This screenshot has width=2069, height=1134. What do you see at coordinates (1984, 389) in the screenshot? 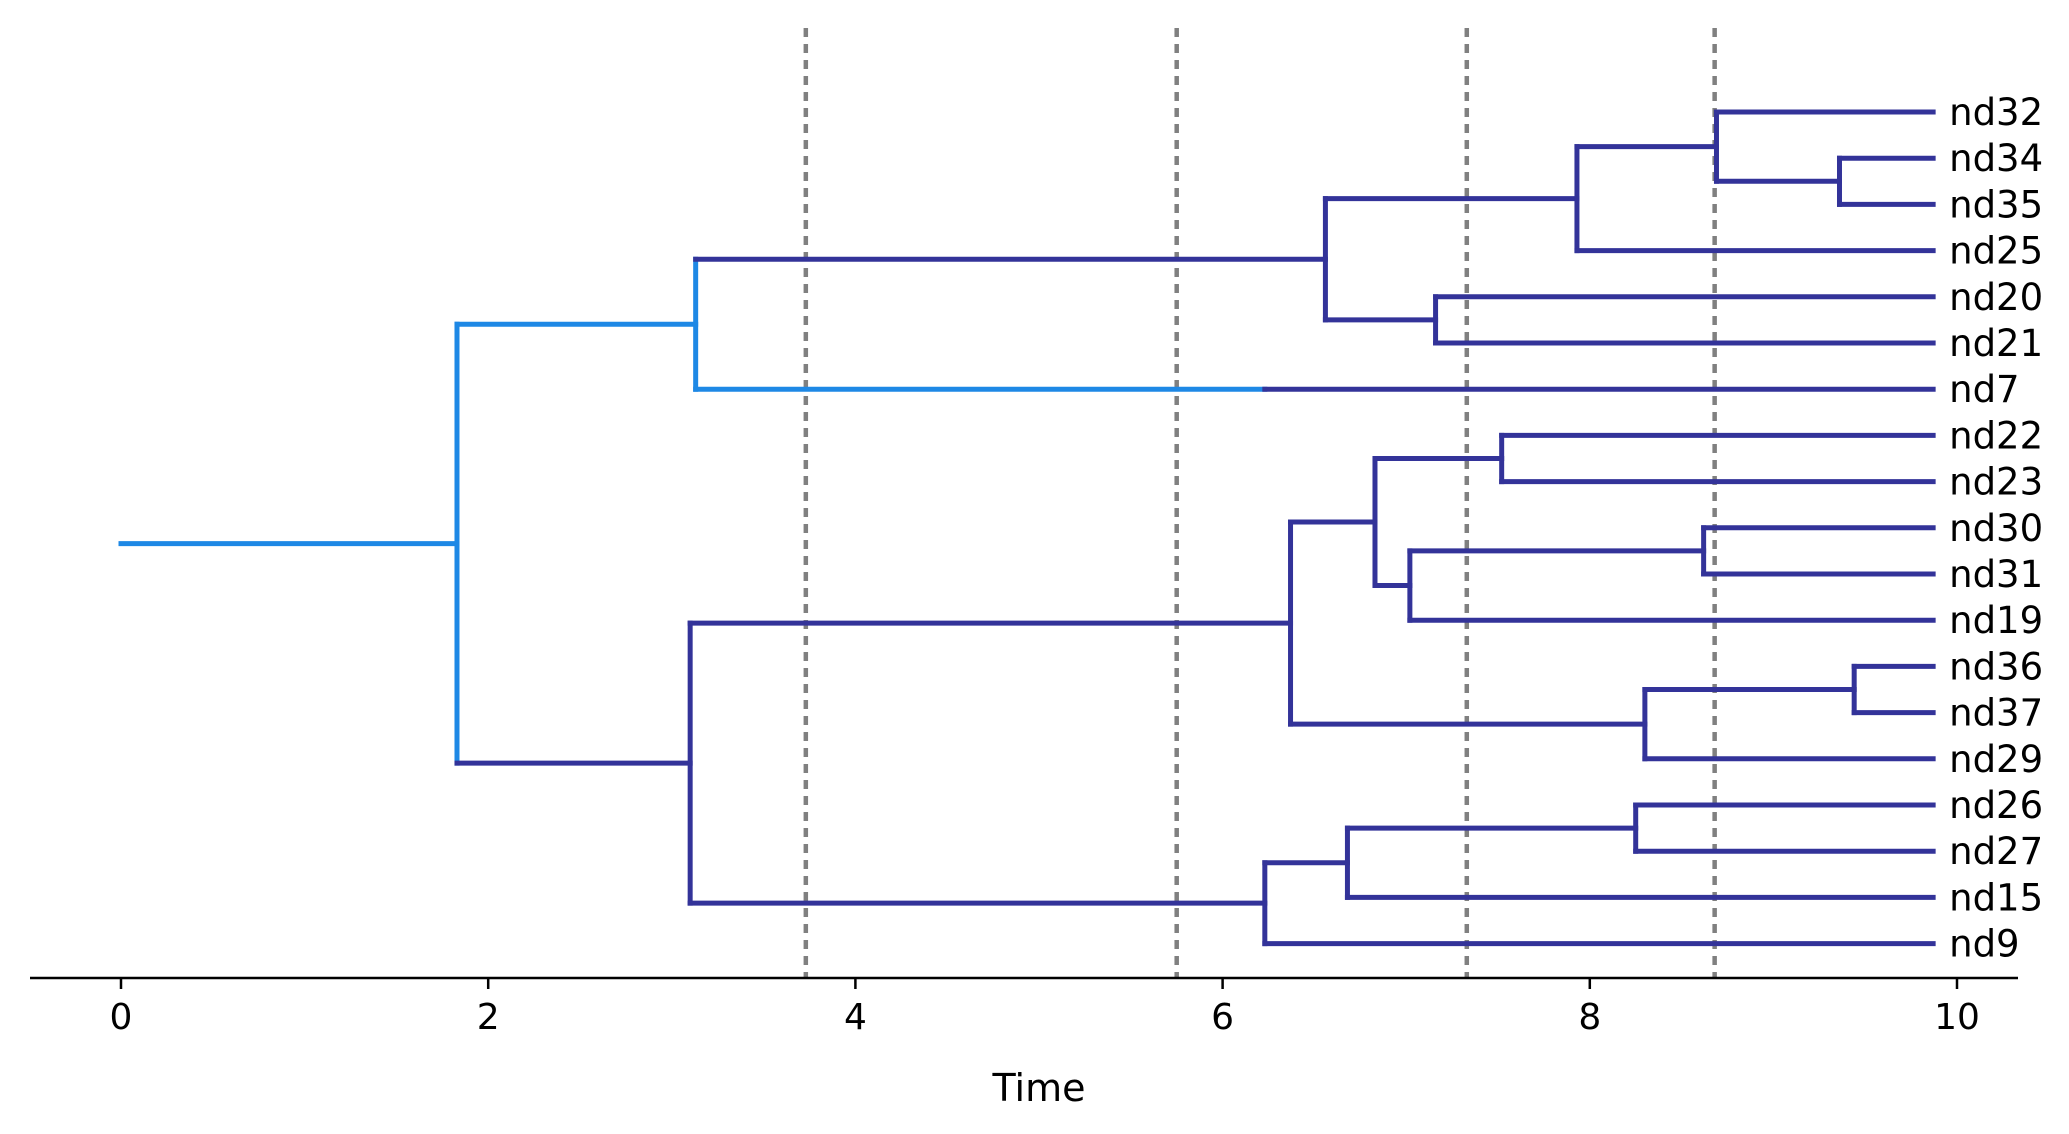
I see `tip-label-nd7: nd7` at bounding box center [1984, 389].